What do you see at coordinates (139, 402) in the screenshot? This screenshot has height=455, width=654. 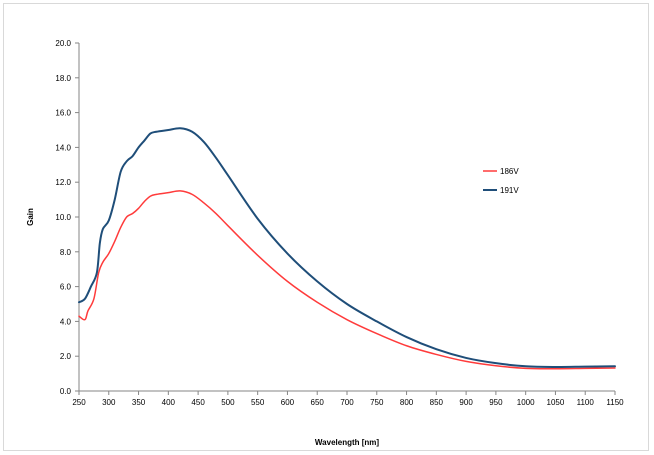 I see `x-tick-label: 350` at bounding box center [139, 402].